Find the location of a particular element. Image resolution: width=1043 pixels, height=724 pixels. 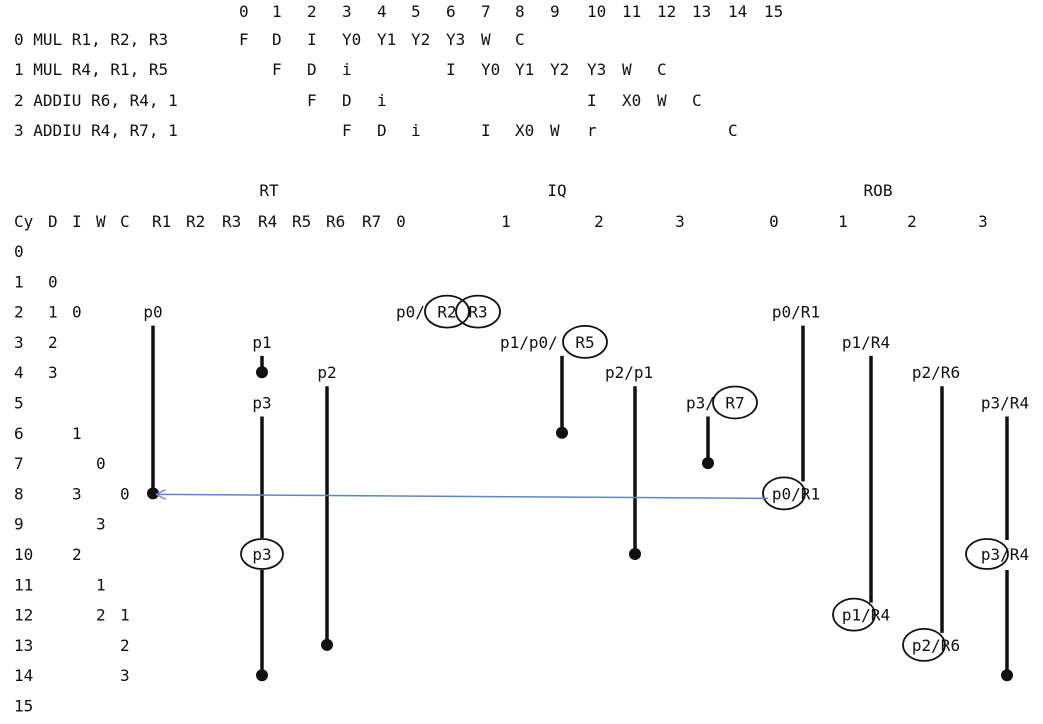

cycle-6-i: 1 is located at coordinates (77, 433).